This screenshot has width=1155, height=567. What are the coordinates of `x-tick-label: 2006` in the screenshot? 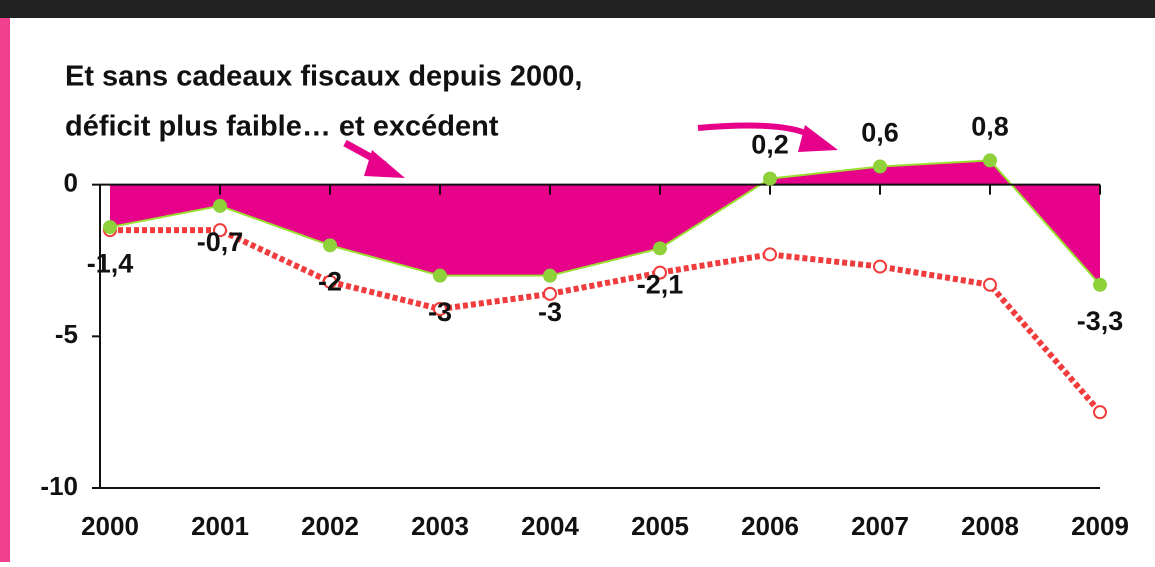 It's located at (770, 526).